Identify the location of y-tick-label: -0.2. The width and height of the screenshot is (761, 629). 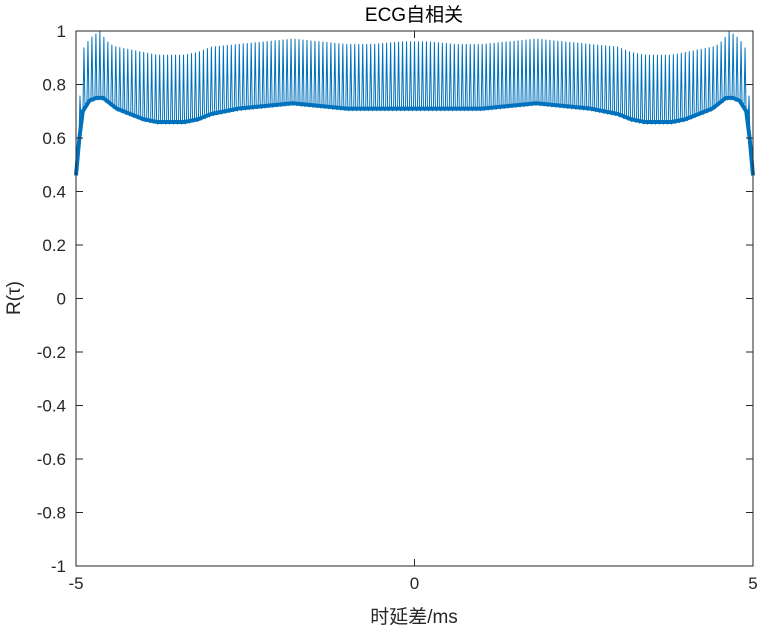
(51, 352).